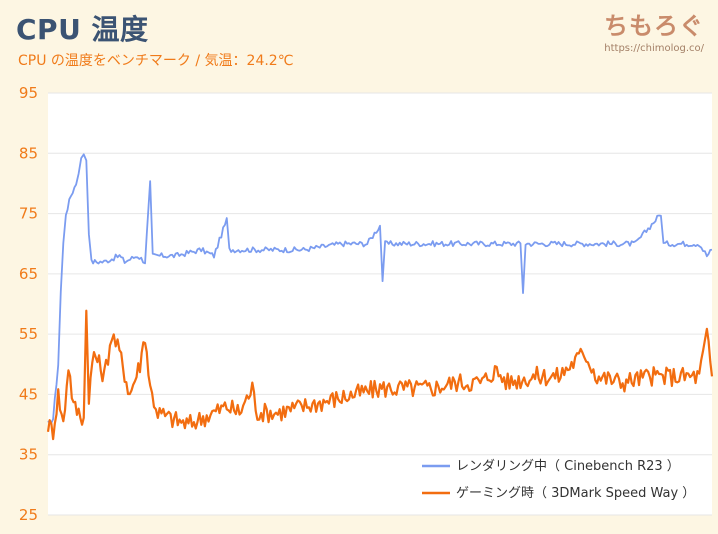 This screenshot has width=718, height=534. Describe the element at coordinates (568, 466) in the screenshot. I see `legend-label-0: レンダリング中（ Cinebench R23 ）` at that location.